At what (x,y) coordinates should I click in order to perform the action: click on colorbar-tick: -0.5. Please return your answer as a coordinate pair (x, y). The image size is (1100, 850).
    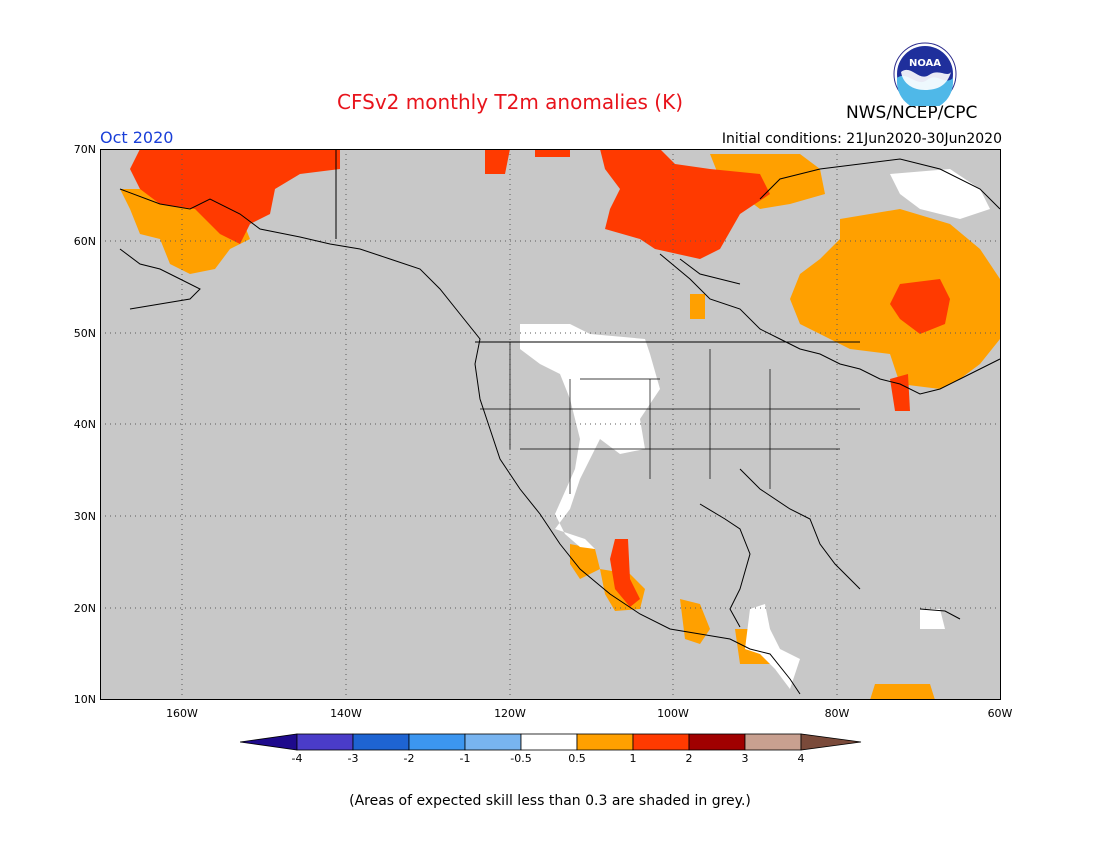
    Looking at the image, I should click on (521, 758).